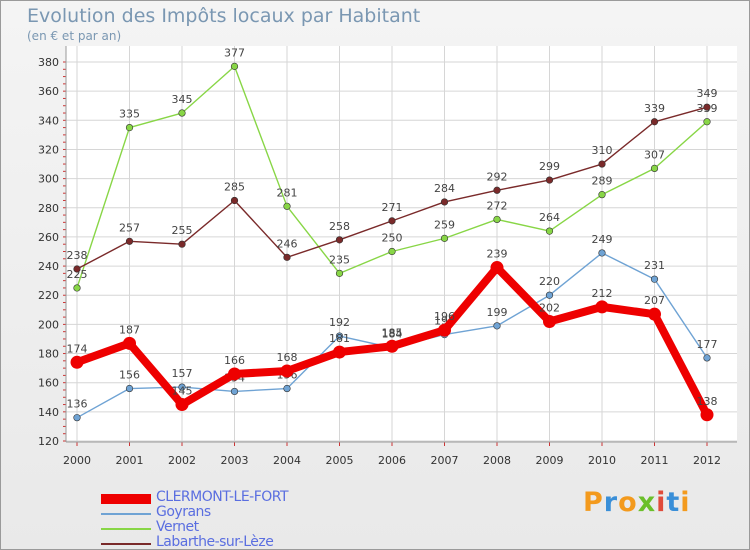 The image size is (750, 550). Describe the element at coordinates (74, 36) in the screenshot. I see `chart-subtitle: (en € et par an)` at that location.